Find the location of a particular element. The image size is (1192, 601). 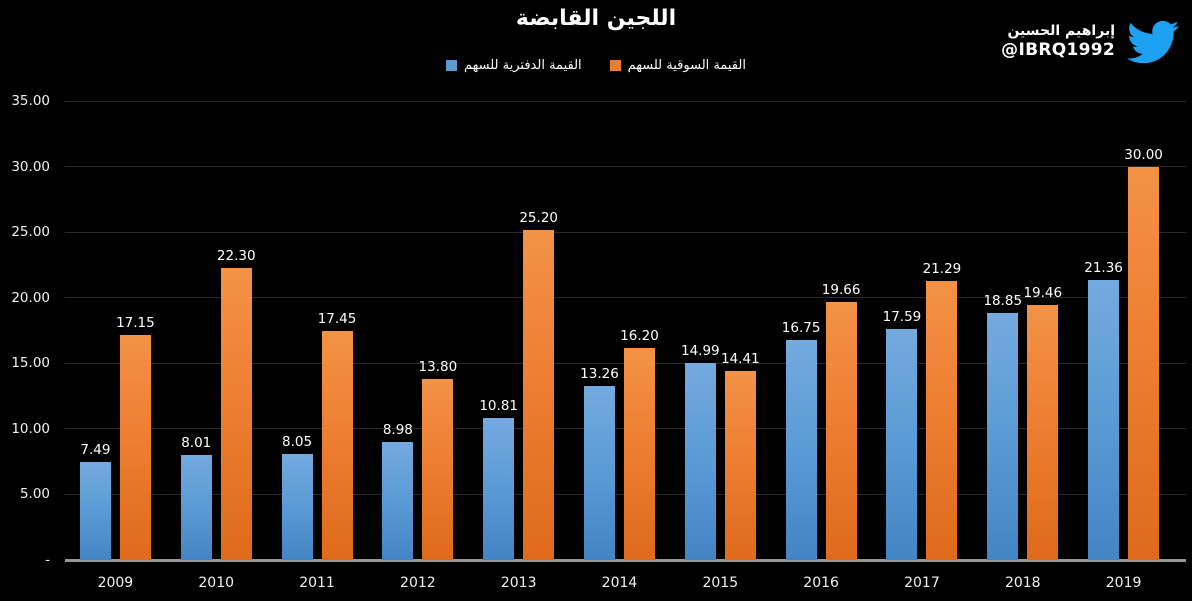

watermark-handle: @IBRQ1992 is located at coordinates (1058, 50).